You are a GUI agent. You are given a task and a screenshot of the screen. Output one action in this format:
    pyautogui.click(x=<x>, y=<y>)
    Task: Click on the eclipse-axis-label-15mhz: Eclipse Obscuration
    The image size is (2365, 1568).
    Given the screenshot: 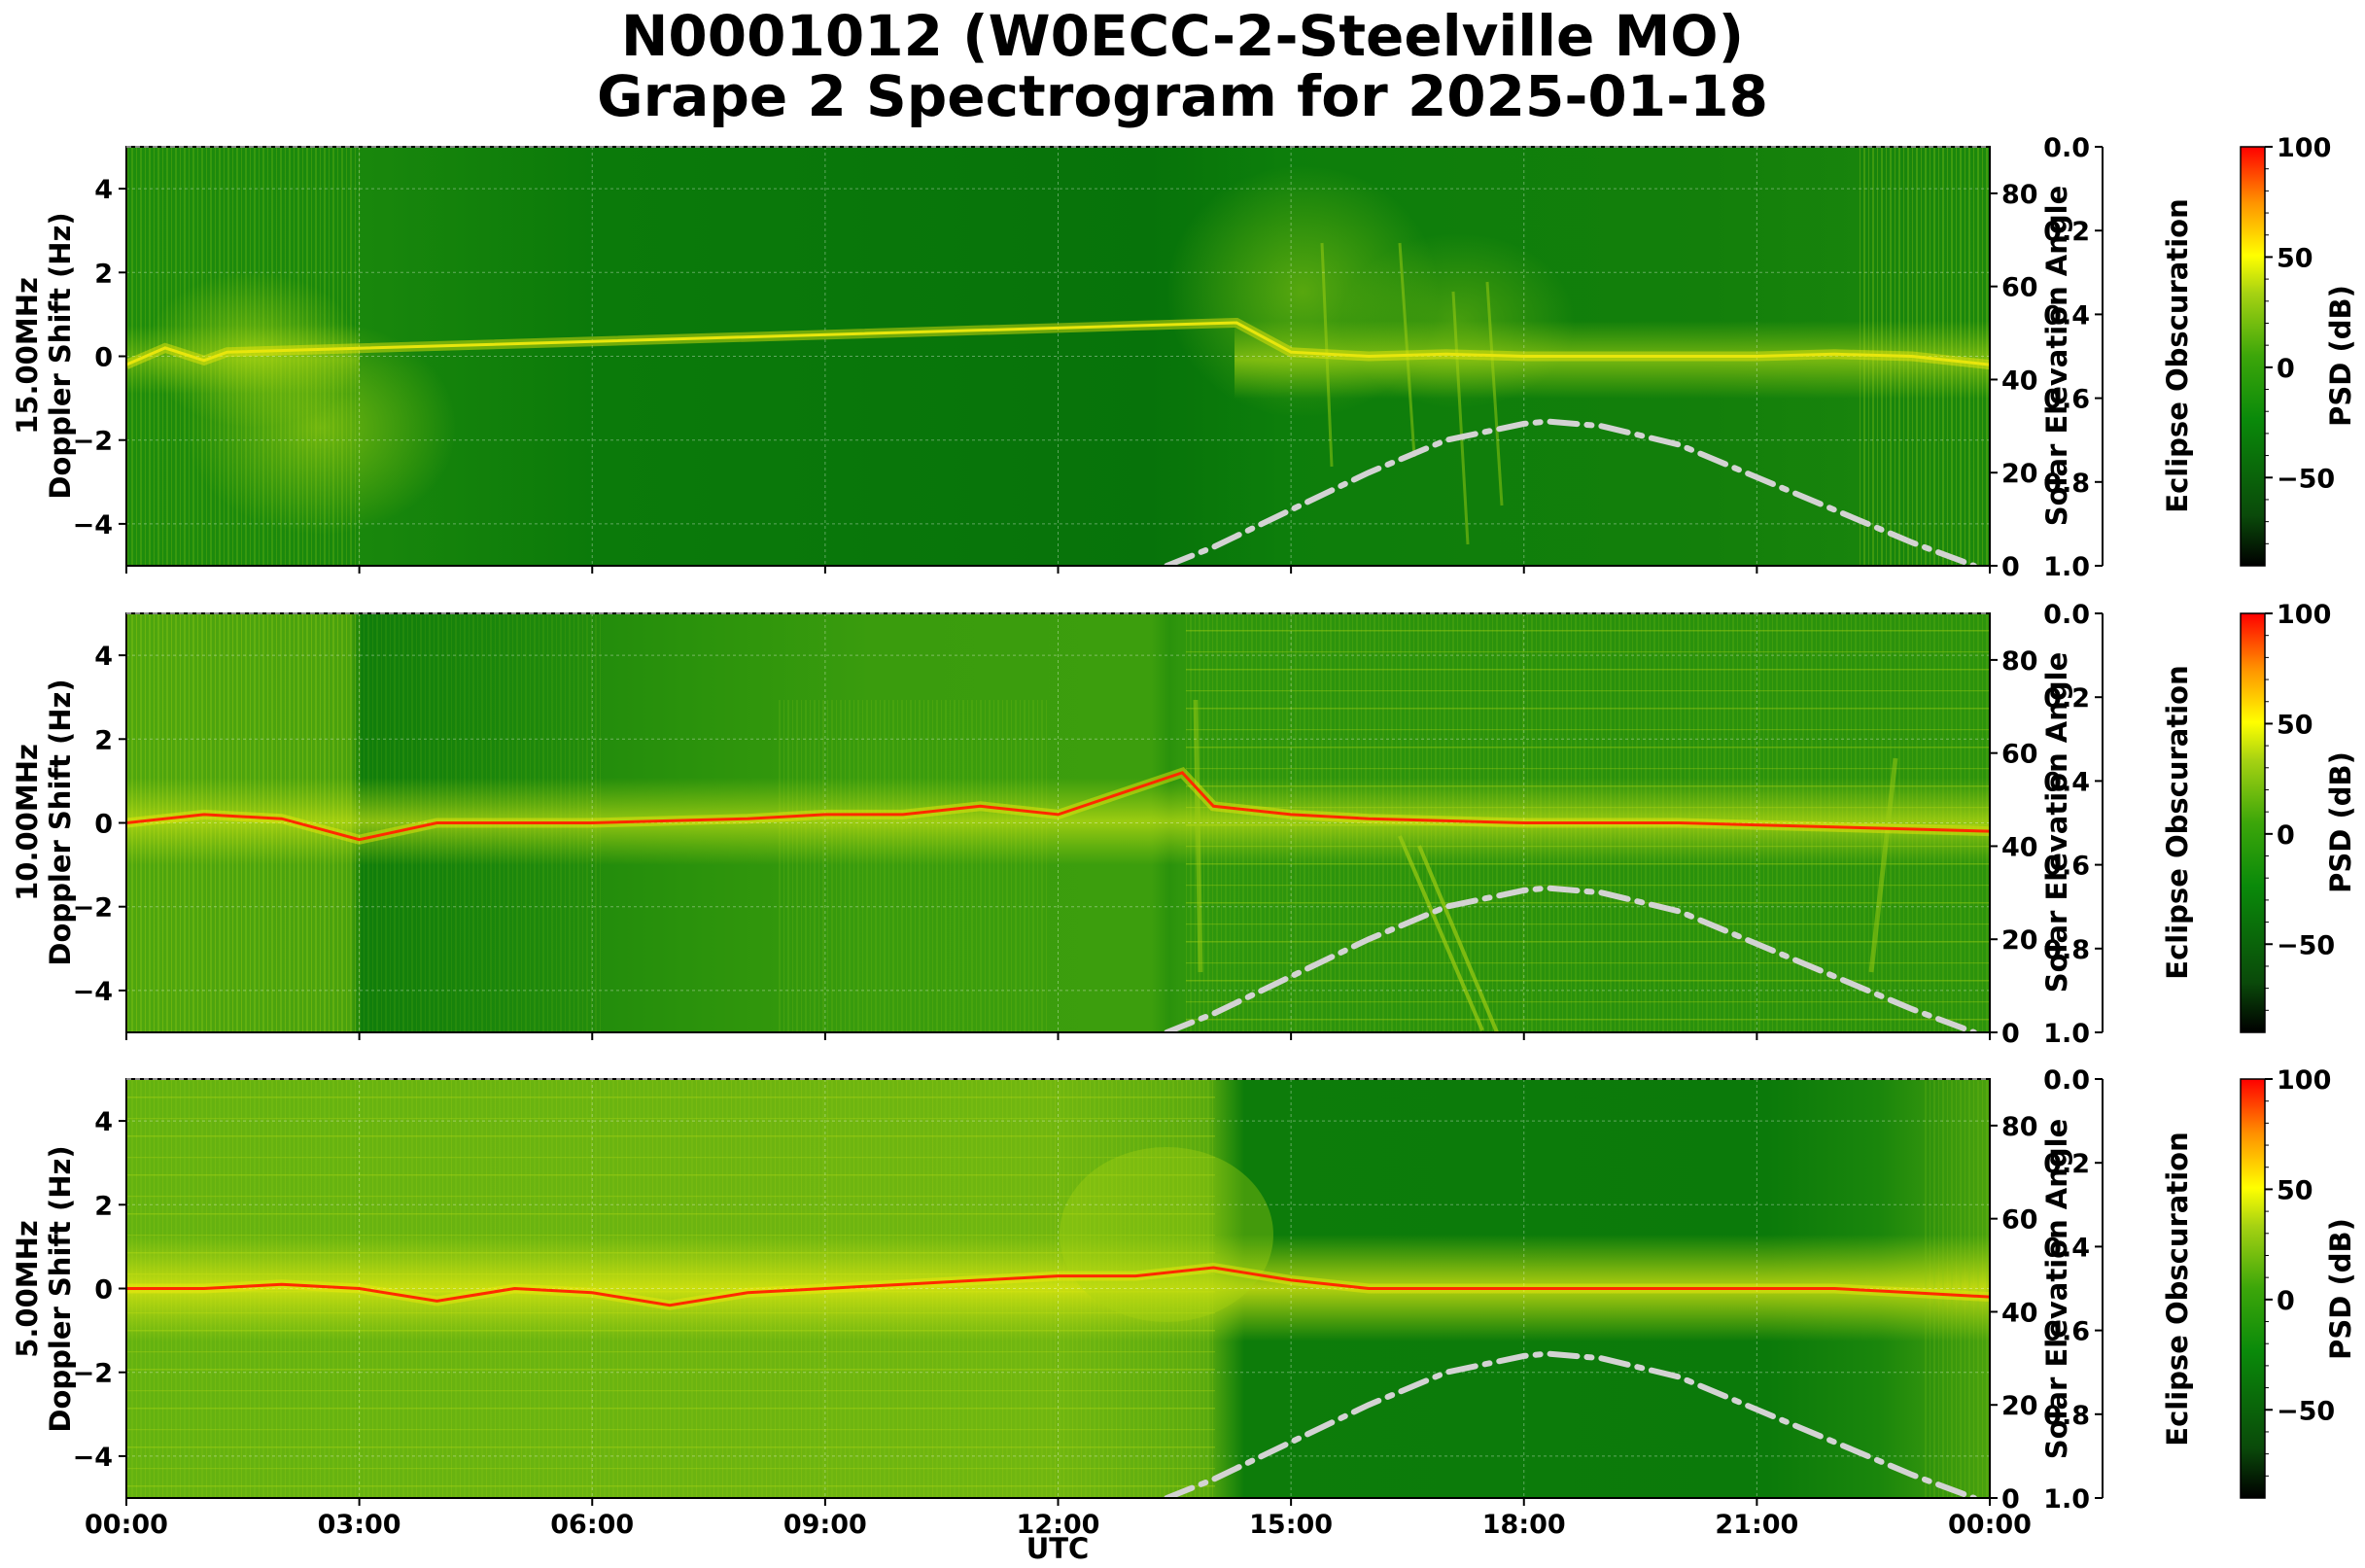 What is the action you would take?
    pyautogui.click(x=2177, y=355)
    